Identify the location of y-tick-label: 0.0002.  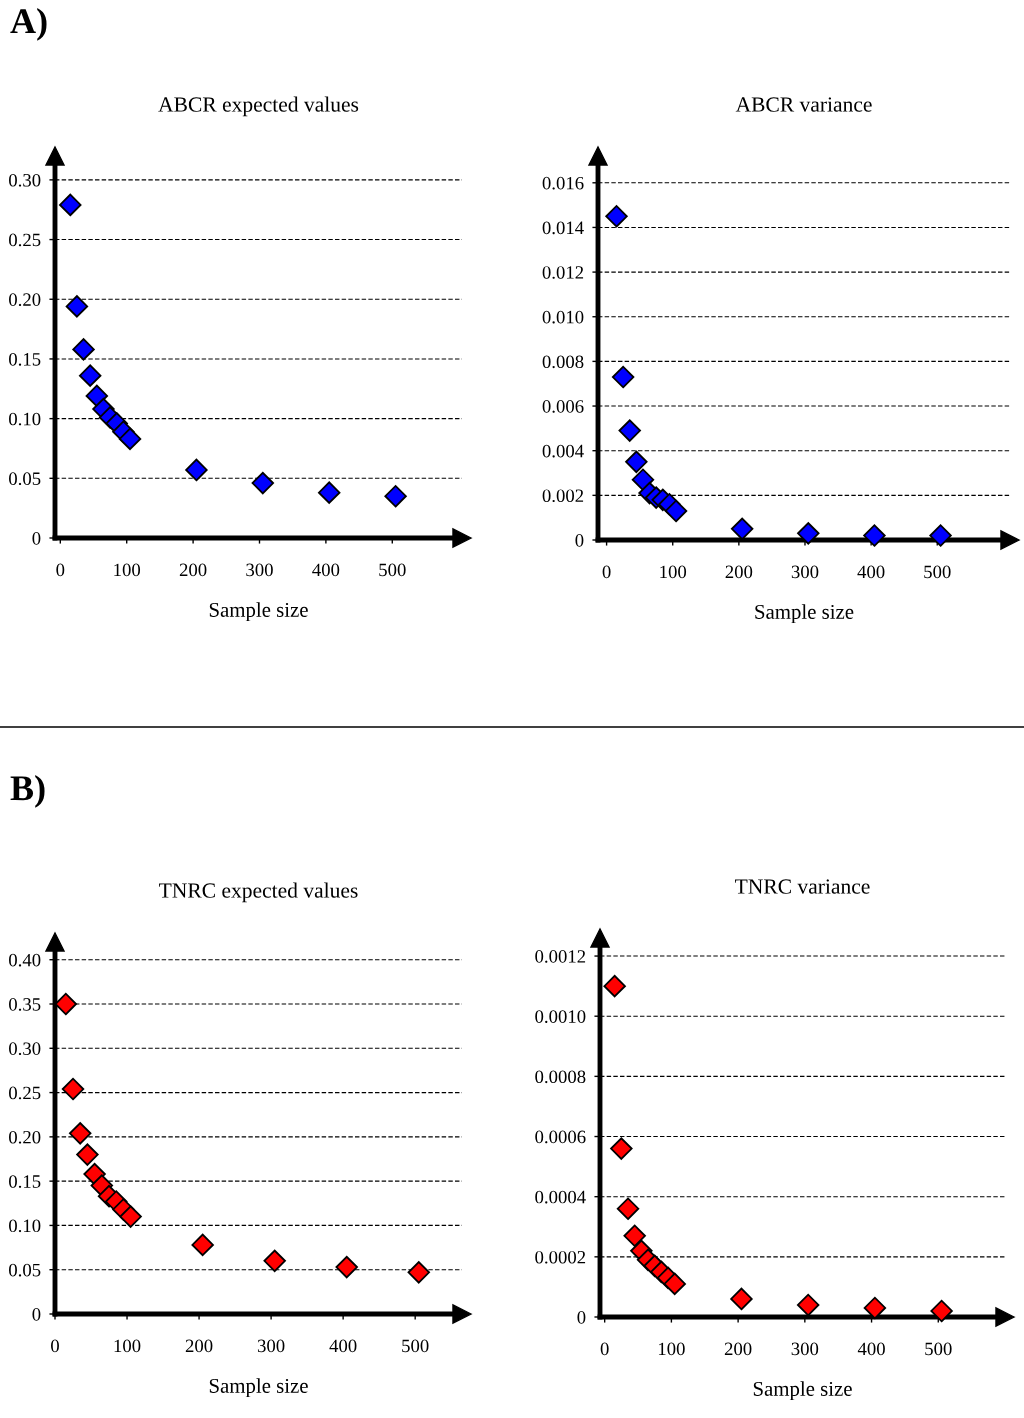
(560, 1257).